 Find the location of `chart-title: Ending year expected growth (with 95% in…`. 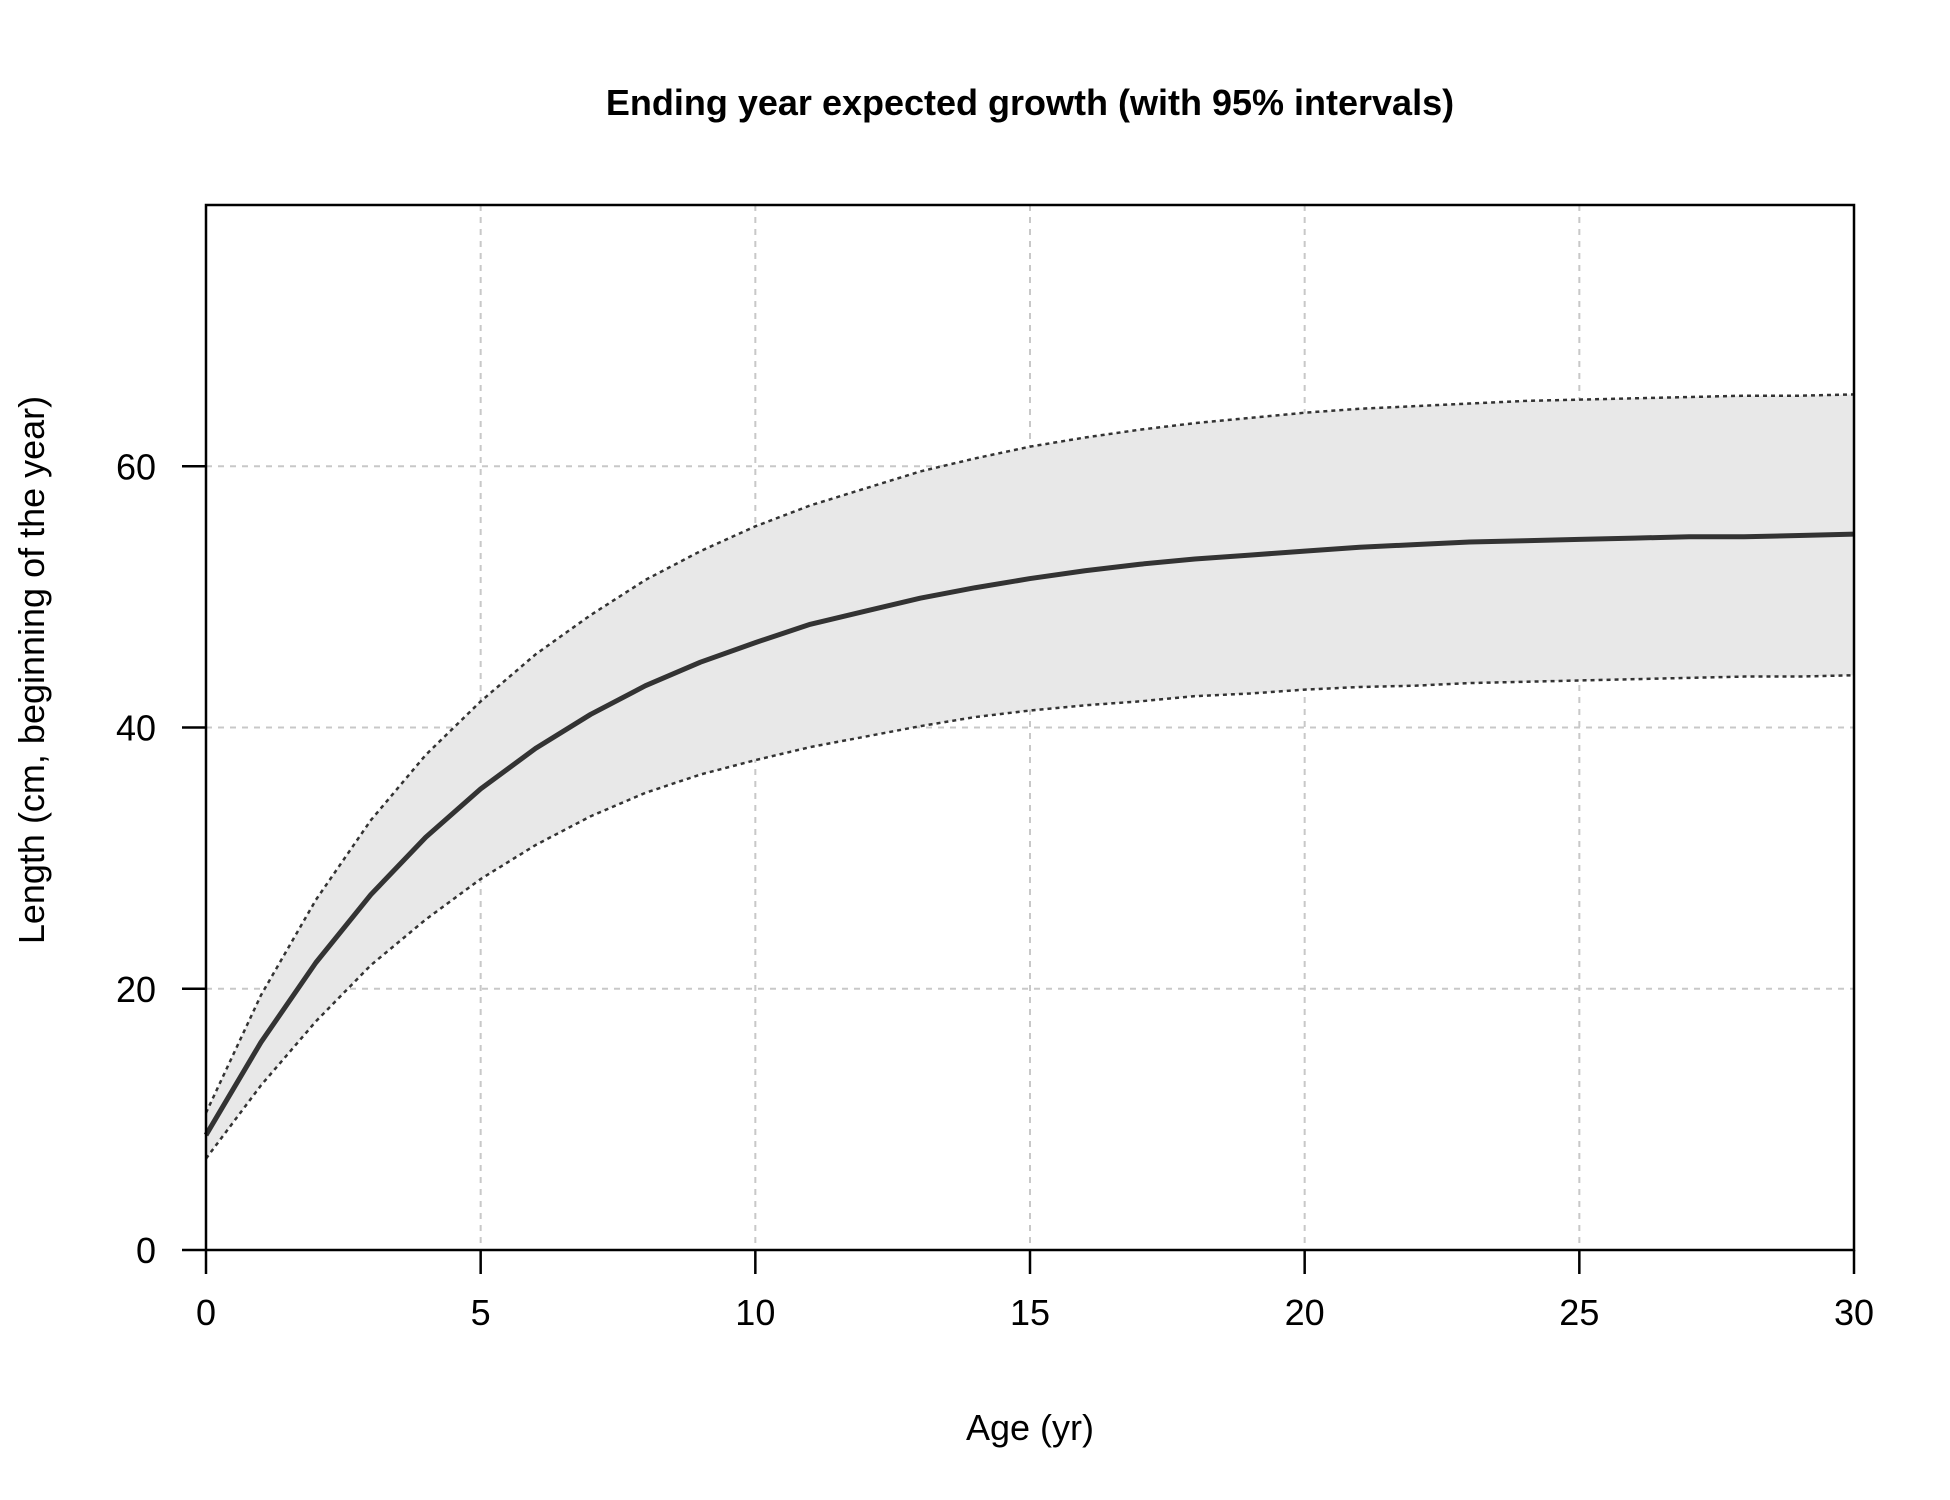

chart-title: Ending year expected growth (with 95% in… is located at coordinates (1030, 102).